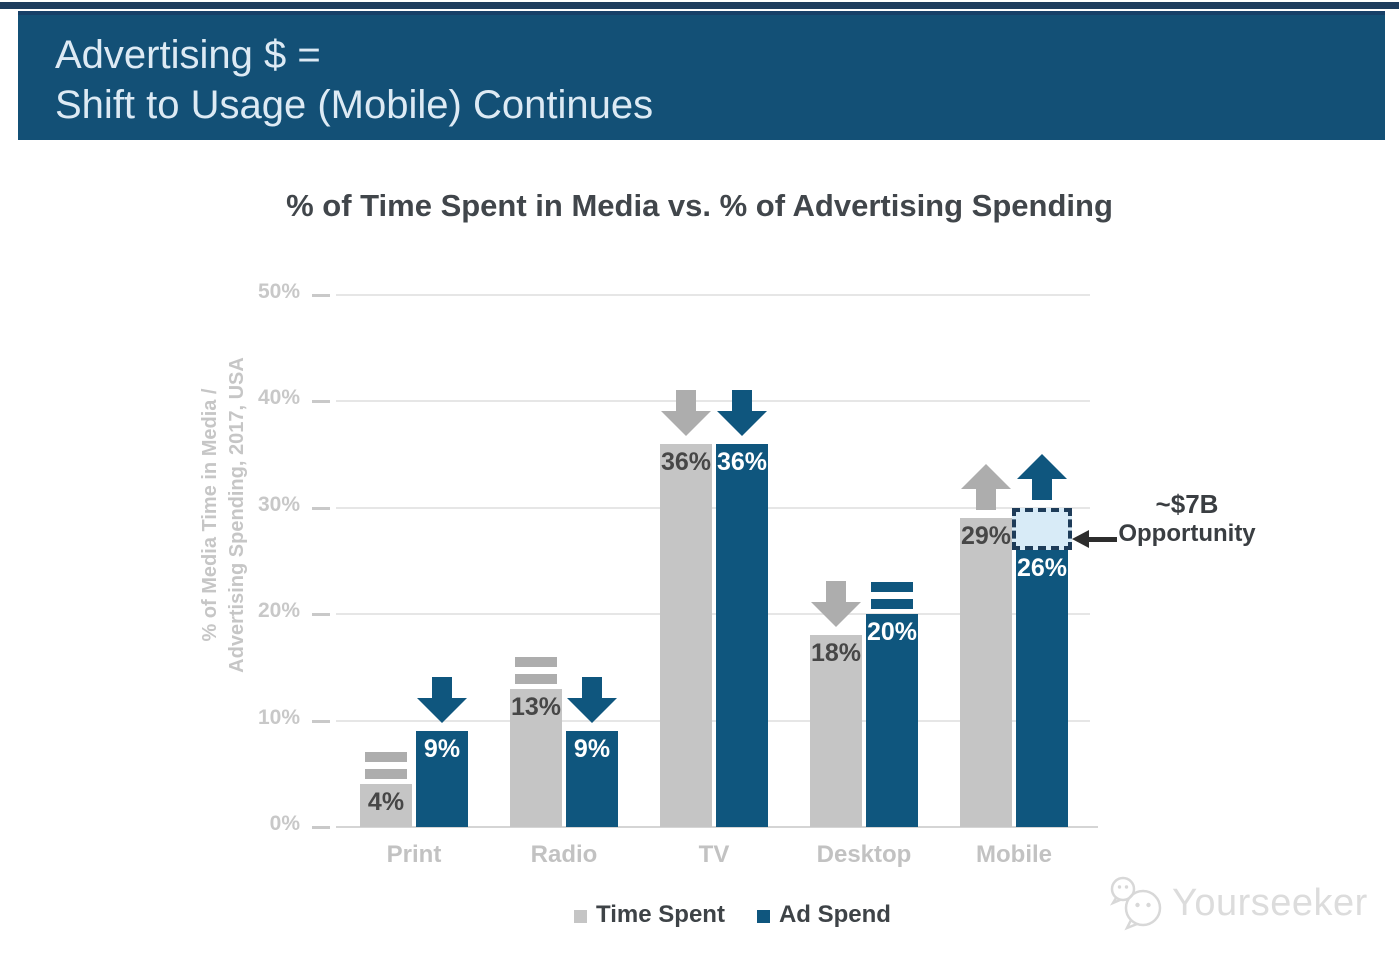  Describe the element at coordinates (414, 854) in the screenshot. I see `category-label-print: Print` at that location.